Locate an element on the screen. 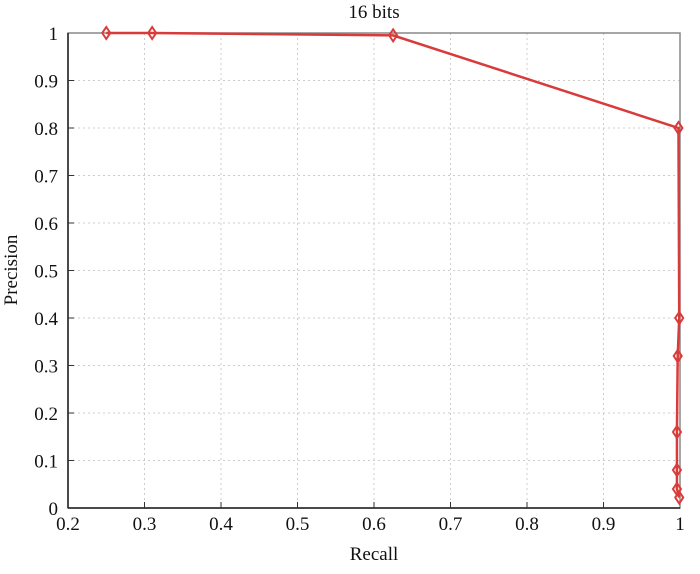 Image resolution: width=700 pixels, height=574 pixels. x-tick-label: 1 is located at coordinates (680, 524).